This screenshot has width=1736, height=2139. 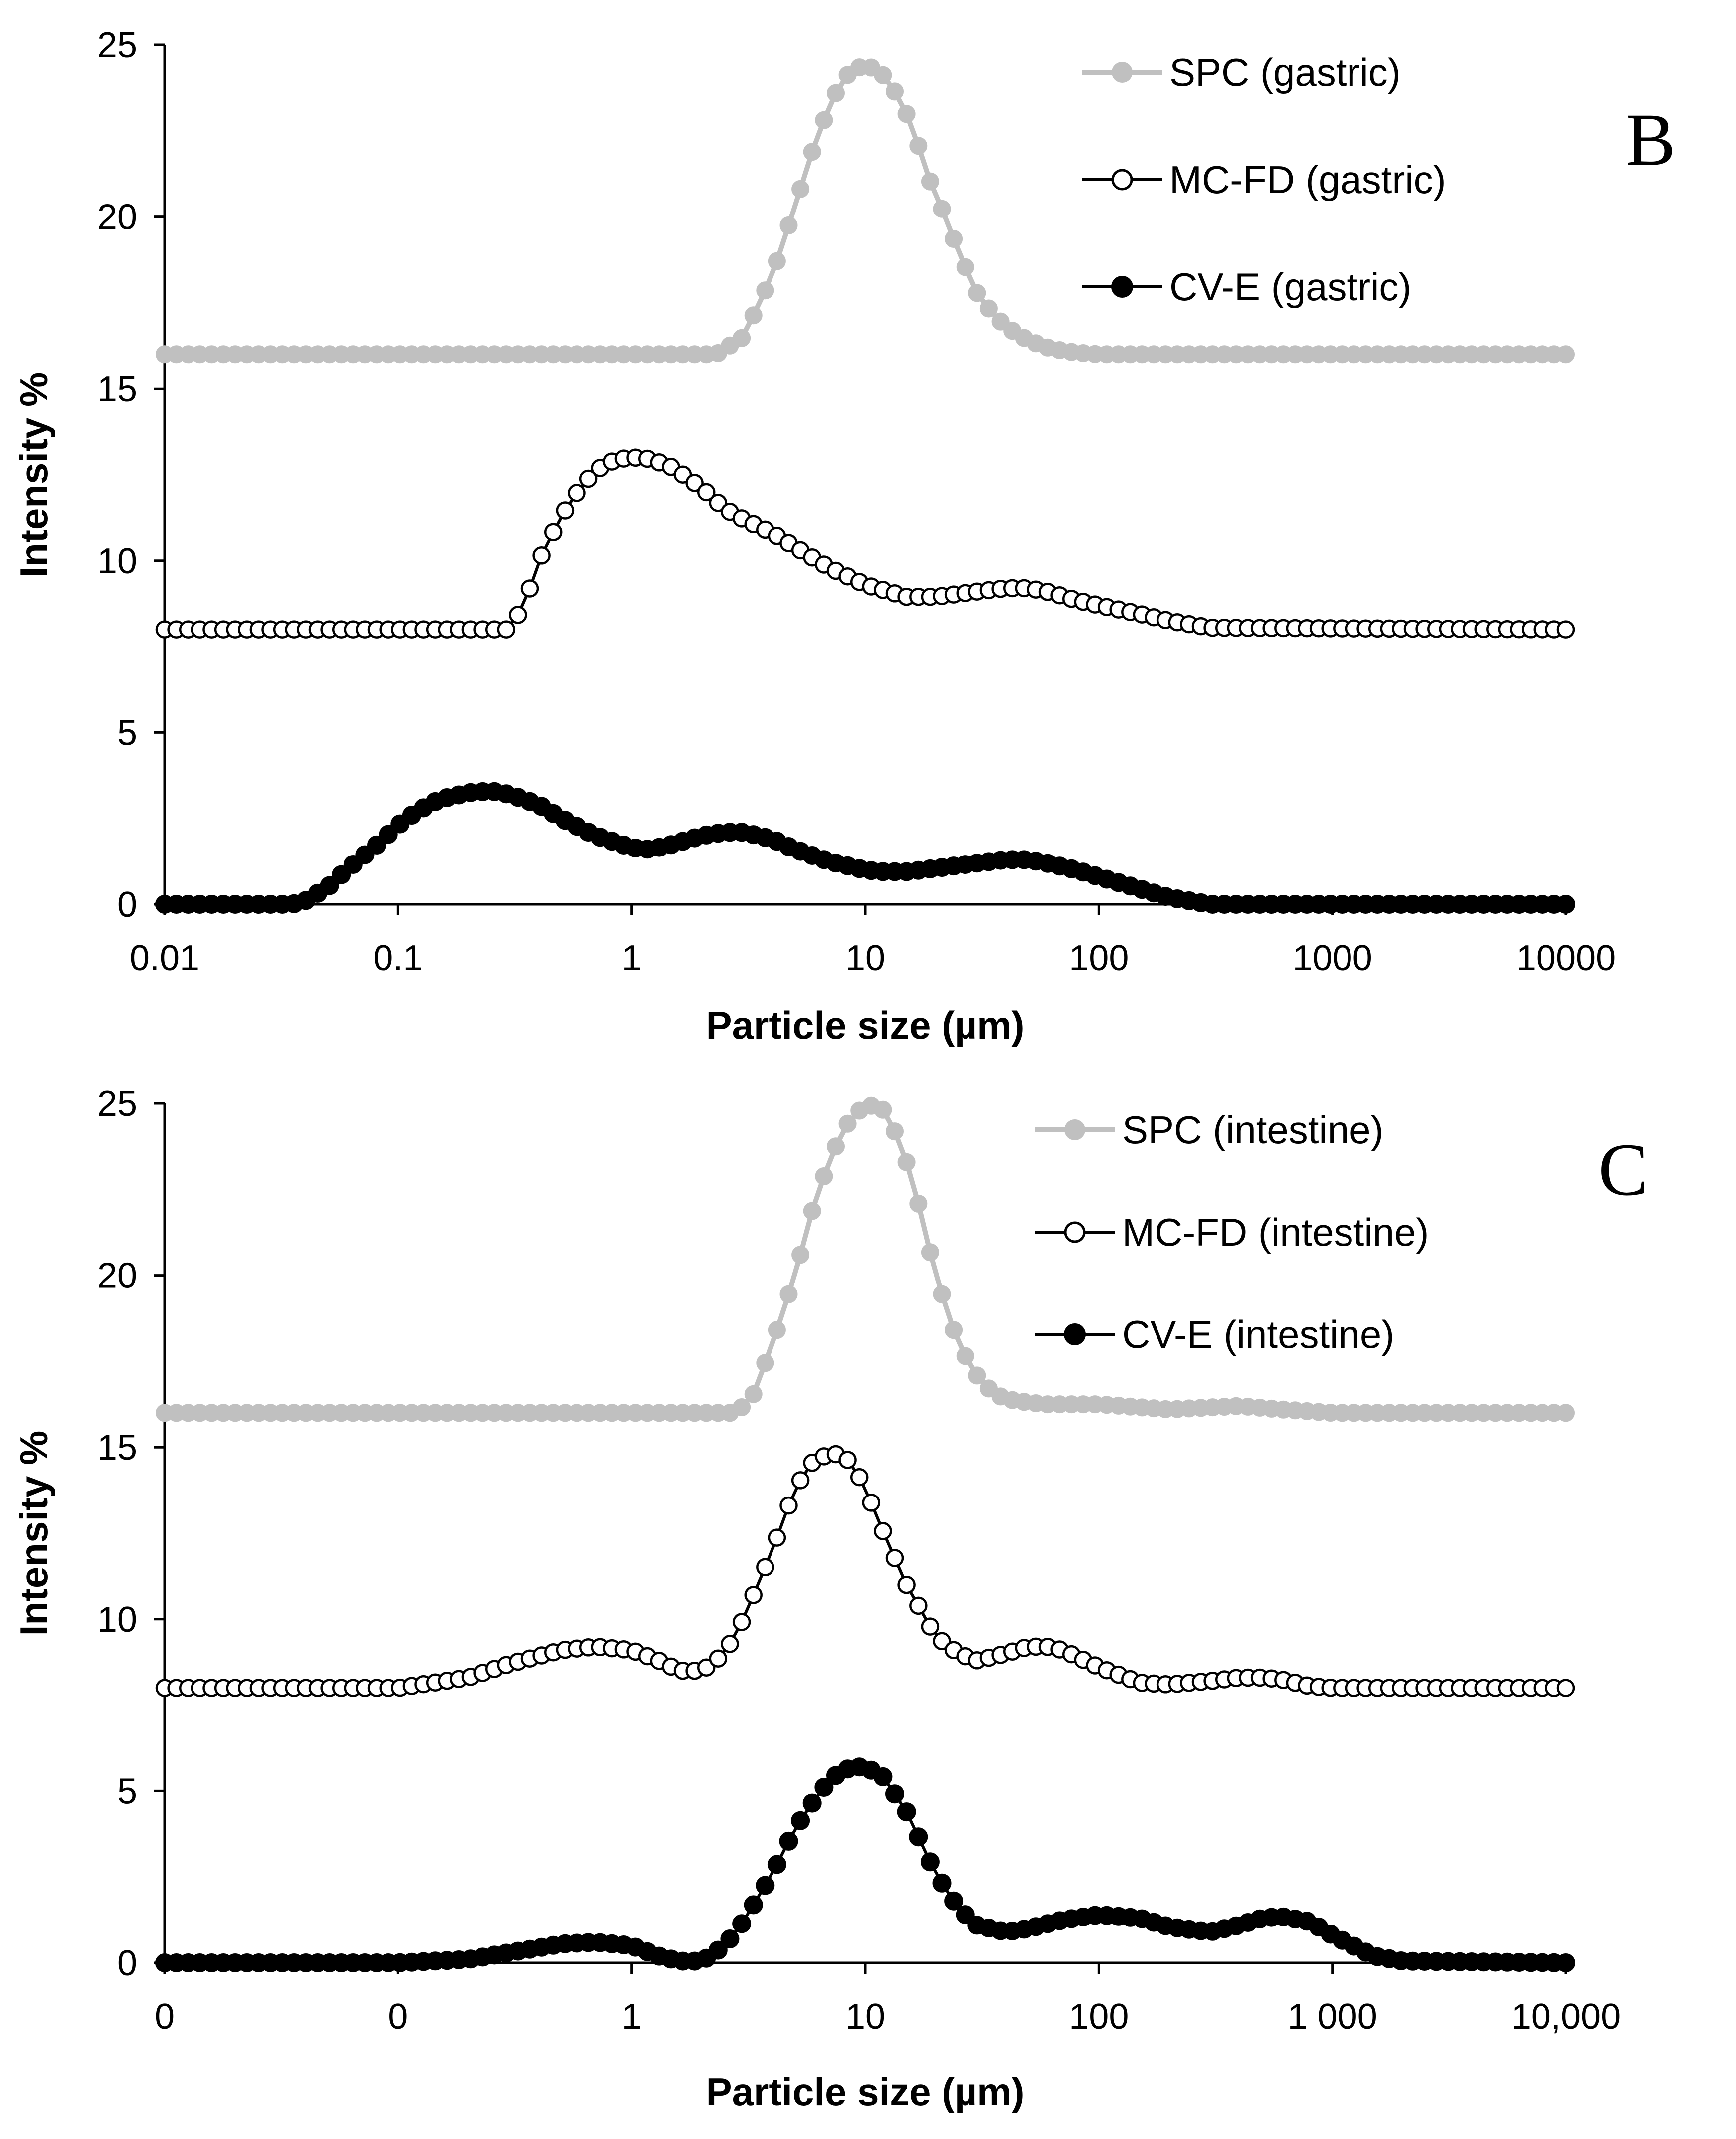 I want to click on x-tick-label: 100, so click(x=1099, y=2017).